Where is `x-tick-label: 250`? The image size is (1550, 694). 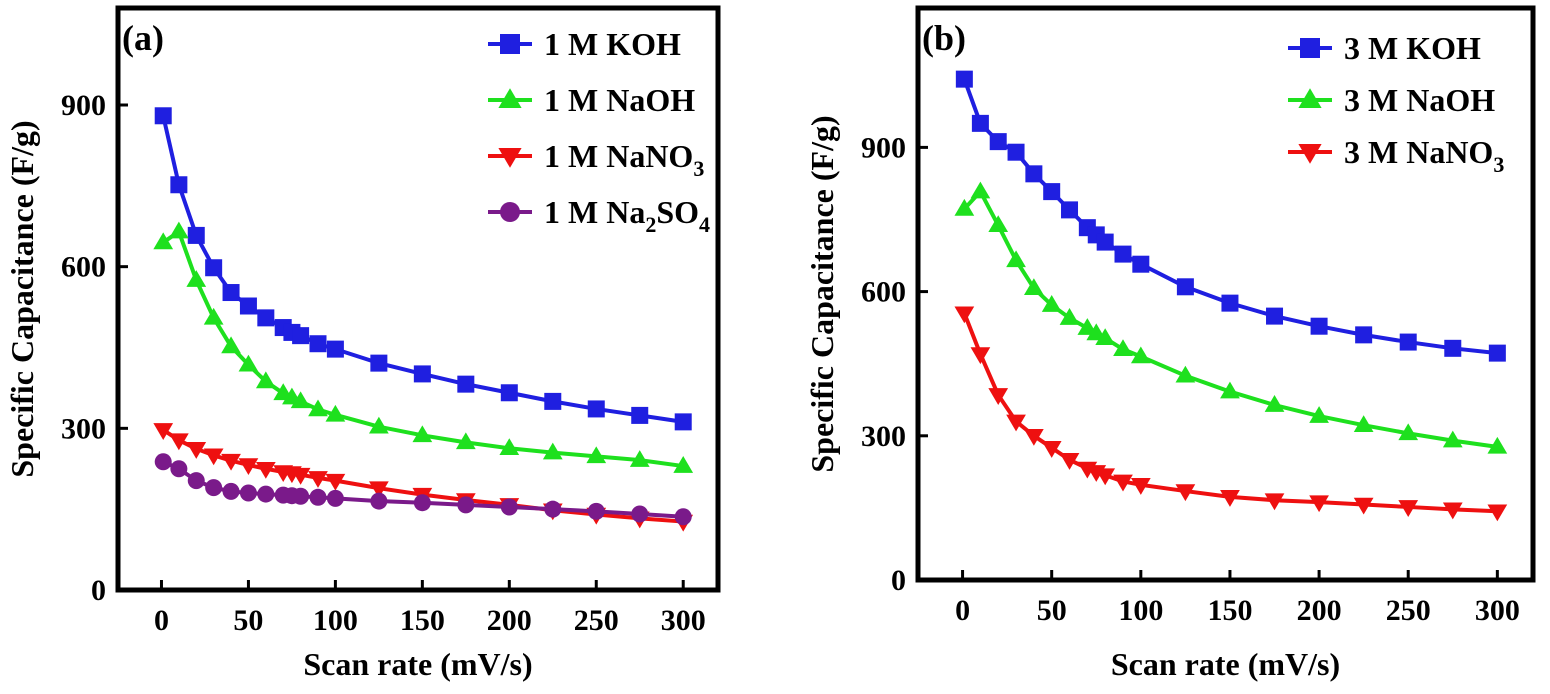
x-tick-label: 250 is located at coordinates (596, 620).